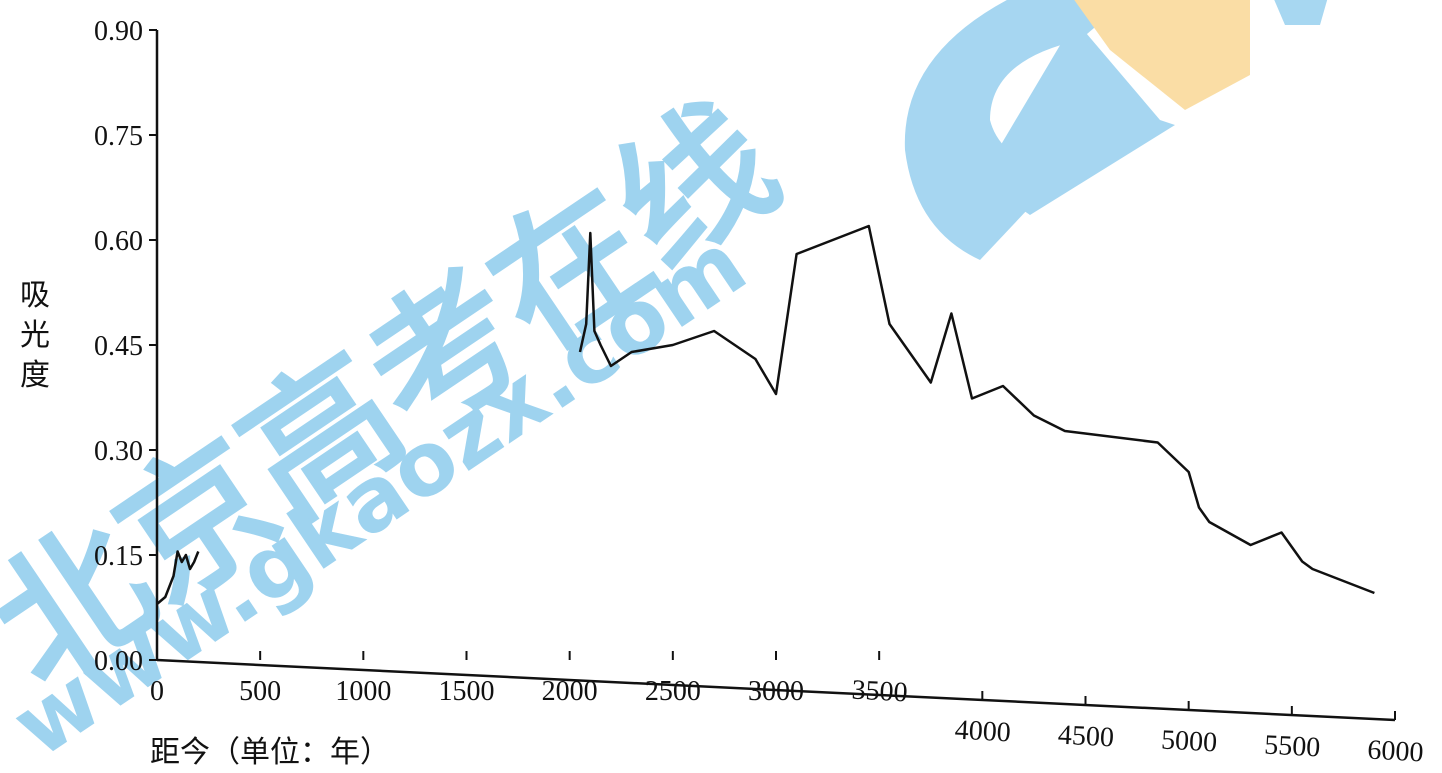 Image resolution: width=1442 pixels, height=773 pixels. I want to click on y-tick-label: 0.90, so click(118, 31).